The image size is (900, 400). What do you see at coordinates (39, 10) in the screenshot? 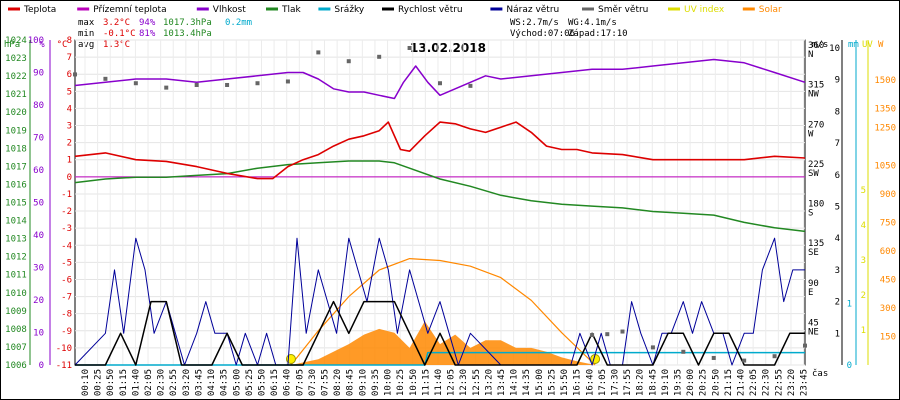
I see `legend-item: Teplota` at bounding box center [39, 10].